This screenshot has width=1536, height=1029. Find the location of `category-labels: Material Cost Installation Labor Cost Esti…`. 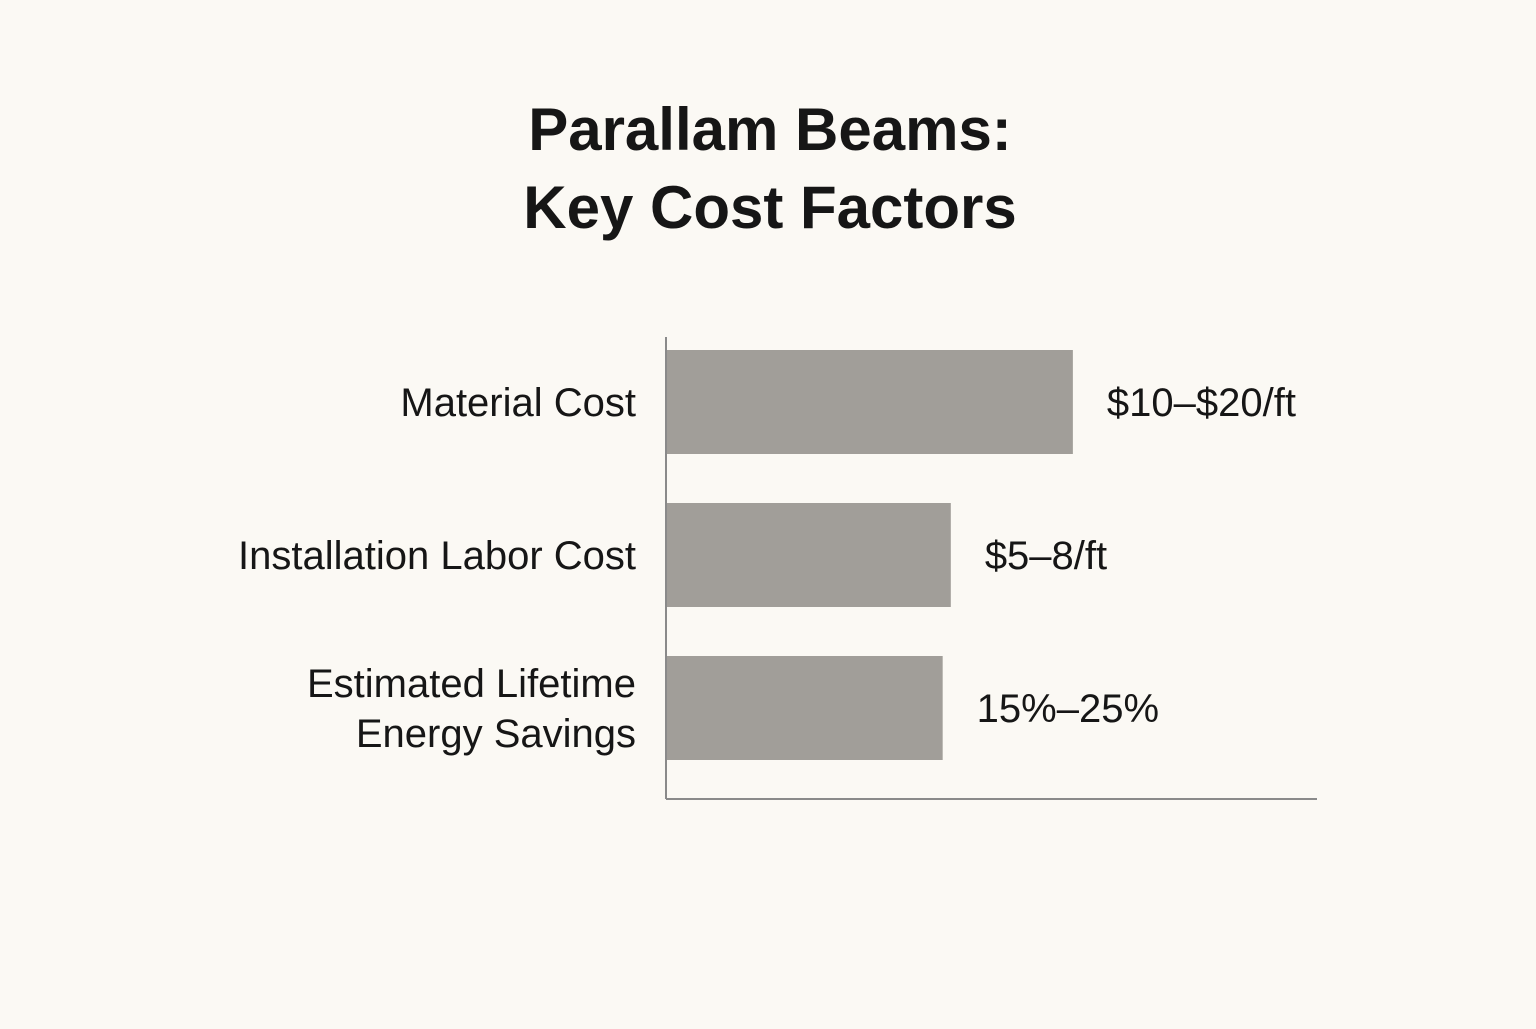

category-labels: Material Cost Installation Labor Cost Esti… is located at coordinates (437, 568).